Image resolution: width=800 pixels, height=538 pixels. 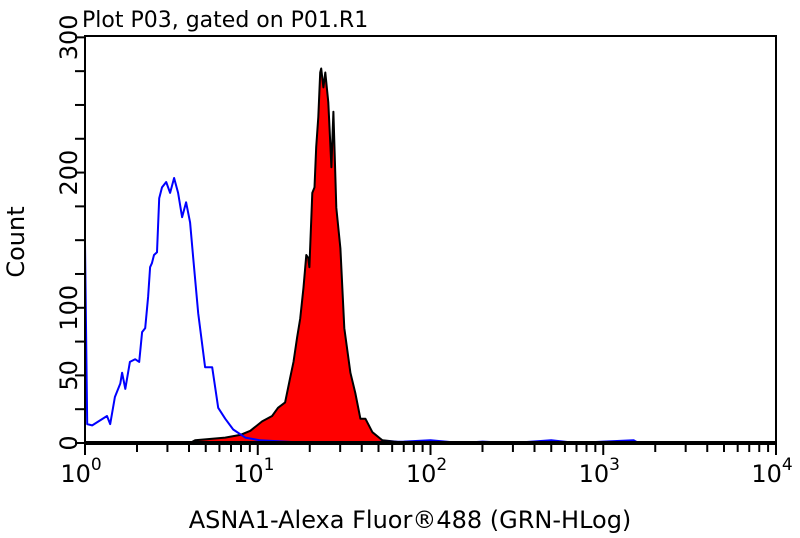 What do you see at coordinates (69, 37) in the screenshot?
I see `y-tick-label: 300` at bounding box center [69, 37].